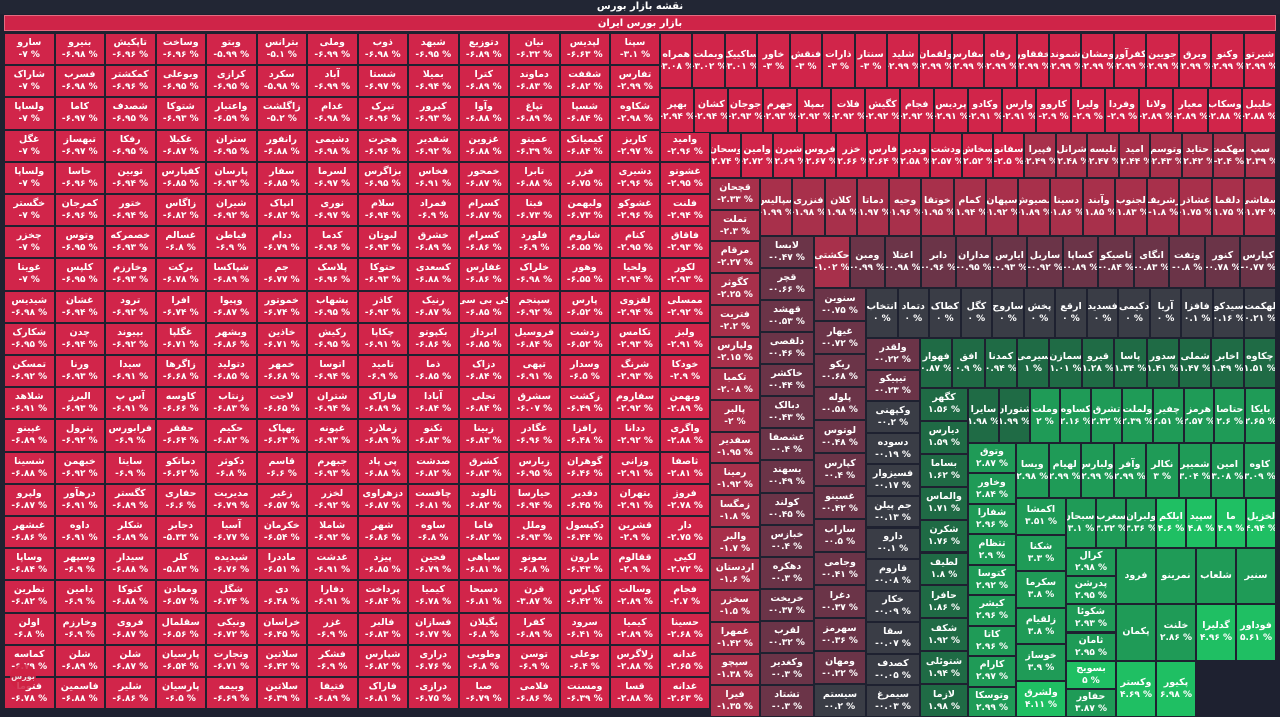  What do you see at coordinates (635, 532) in the screenshot?
I see `stock-tile: قشرین -۲.۹ %` at bounding box center [635, 532].